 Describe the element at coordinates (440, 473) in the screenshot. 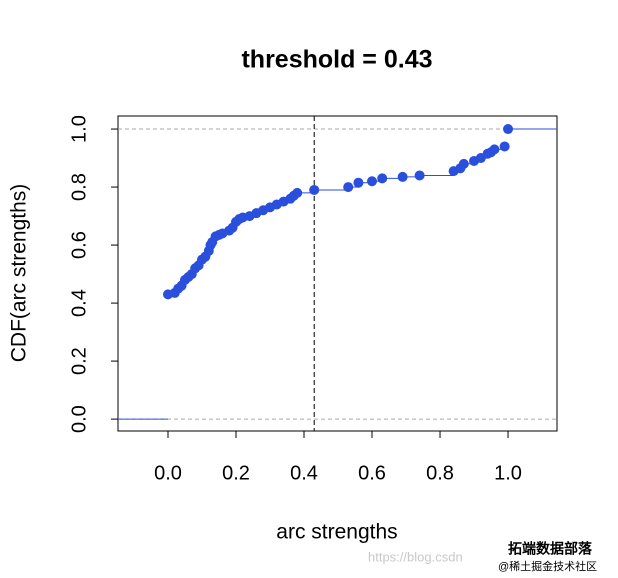

I see `x-tick-label: 0.8` at that location.